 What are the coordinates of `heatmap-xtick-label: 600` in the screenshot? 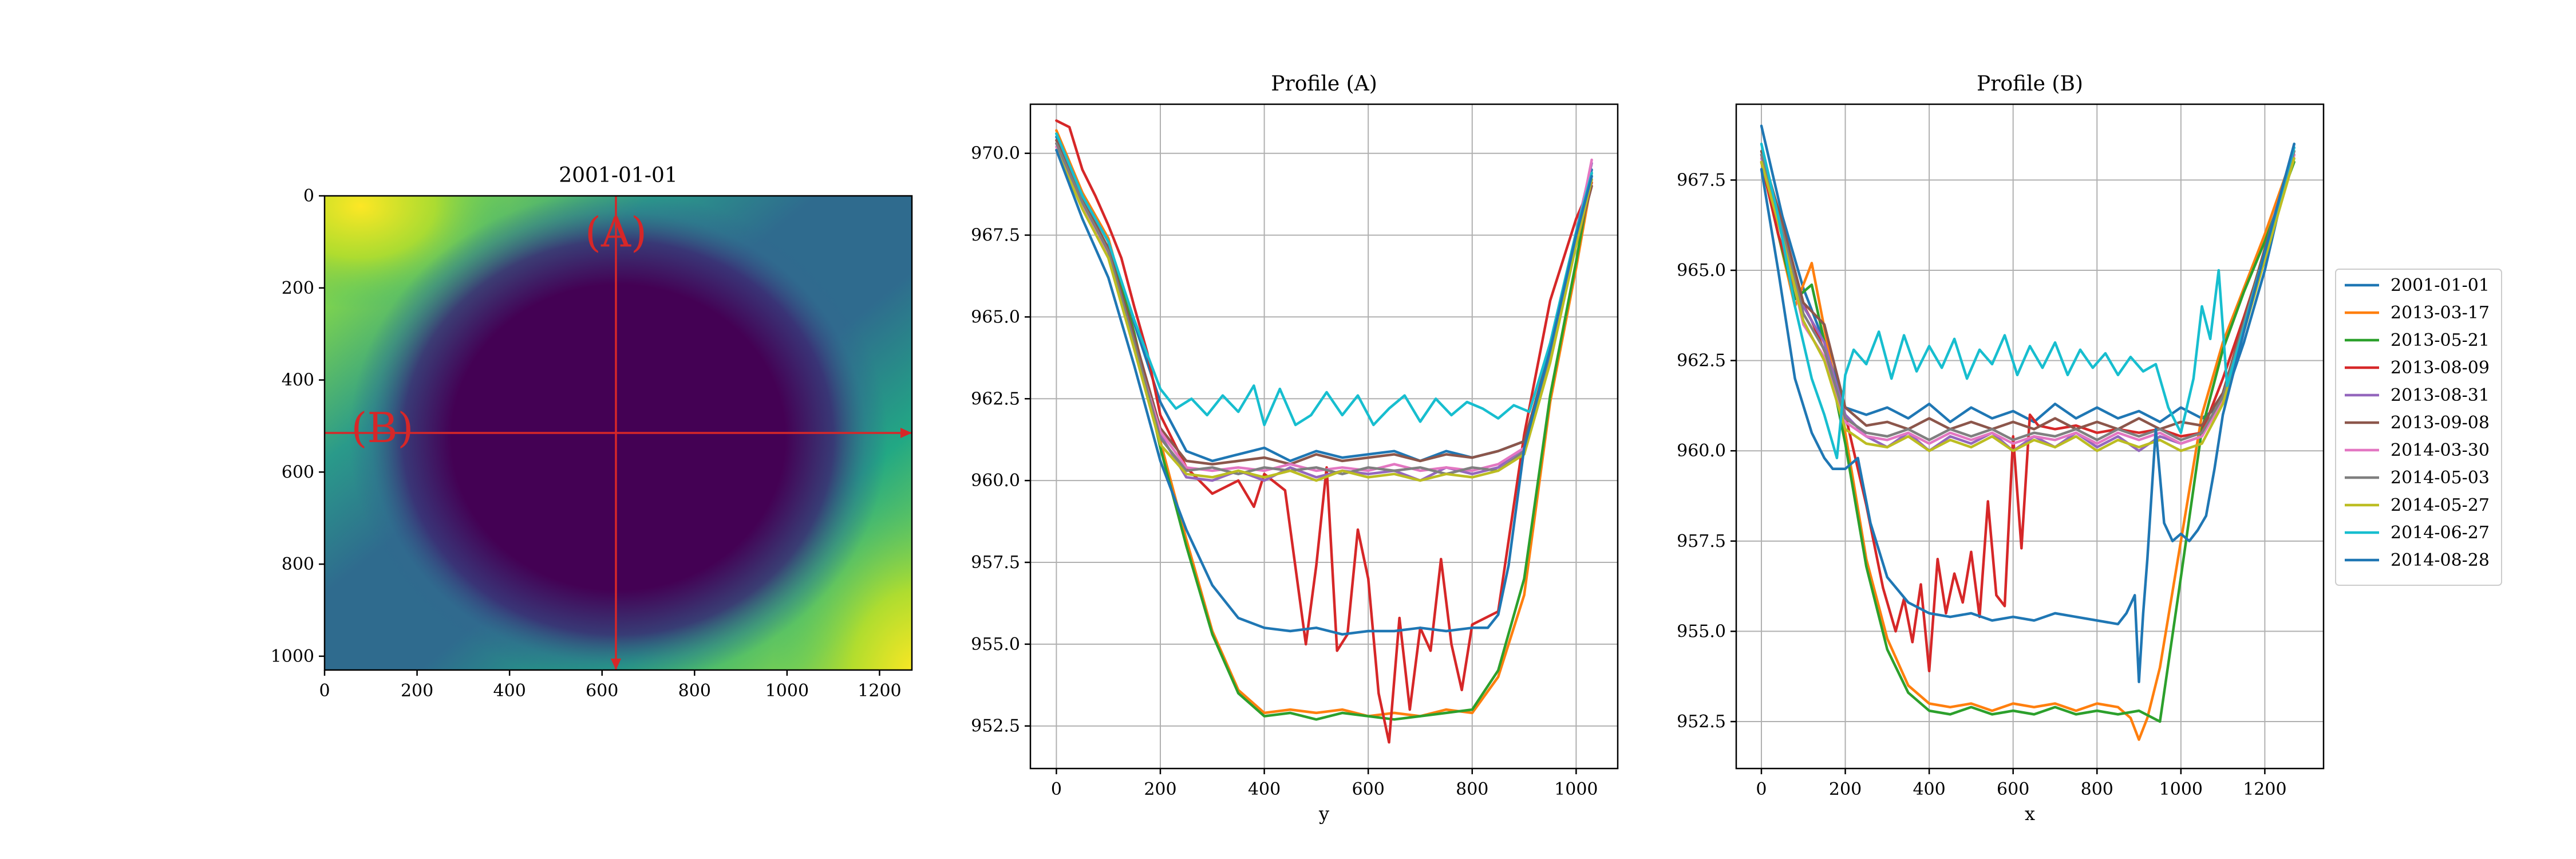 It's located at (602, 691).